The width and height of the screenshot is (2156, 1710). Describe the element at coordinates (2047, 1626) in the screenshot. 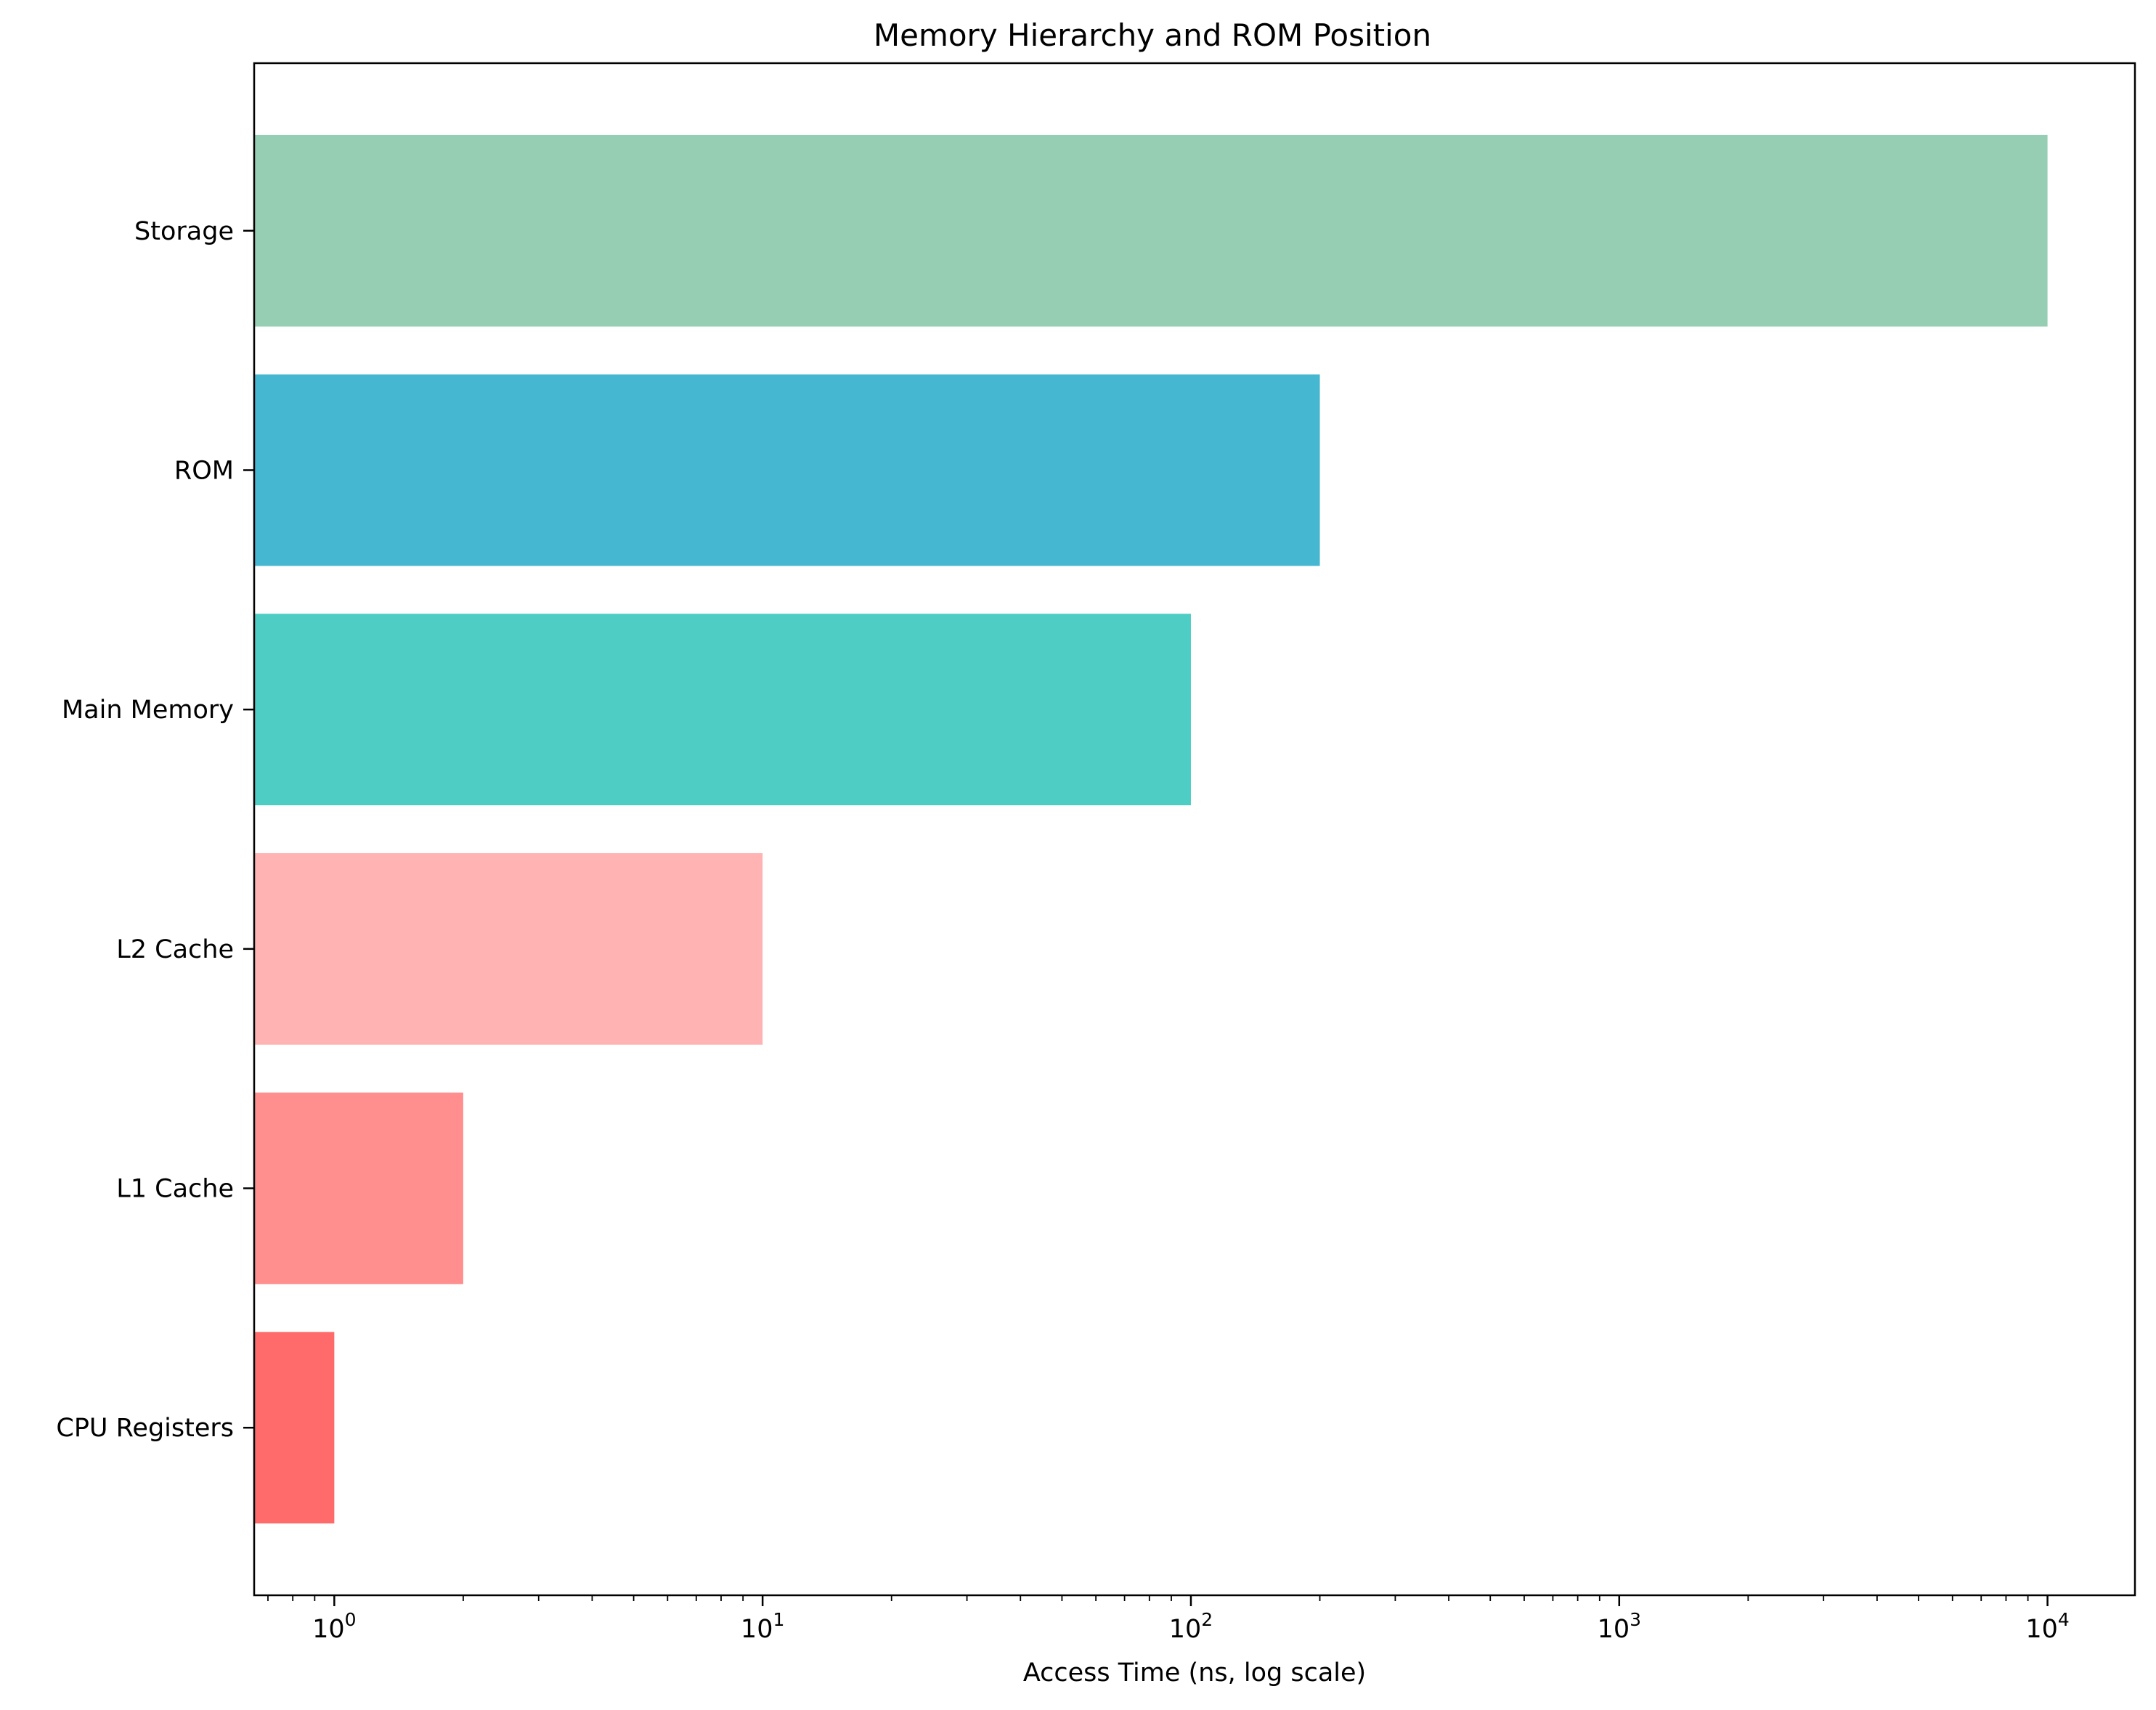

I see `x-tick-label: 10⁴` at that location.